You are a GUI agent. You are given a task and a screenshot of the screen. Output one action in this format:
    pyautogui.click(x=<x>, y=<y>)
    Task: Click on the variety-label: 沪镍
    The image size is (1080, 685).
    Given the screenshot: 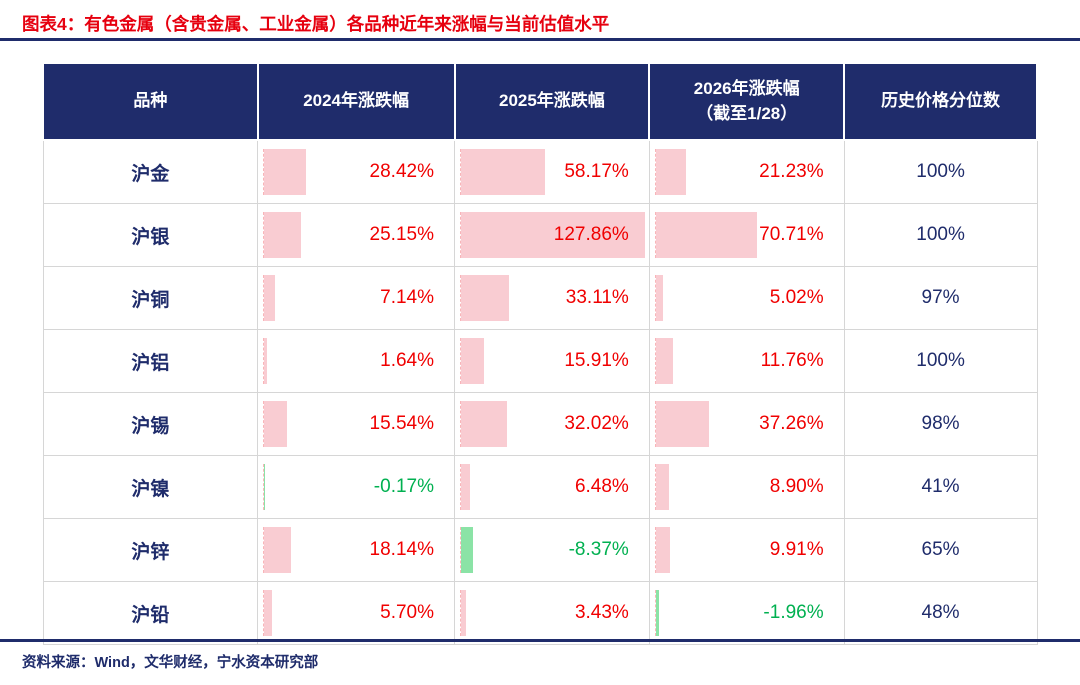 What is the action you would take?
    pyautogui.click(x=150, y=489)
    